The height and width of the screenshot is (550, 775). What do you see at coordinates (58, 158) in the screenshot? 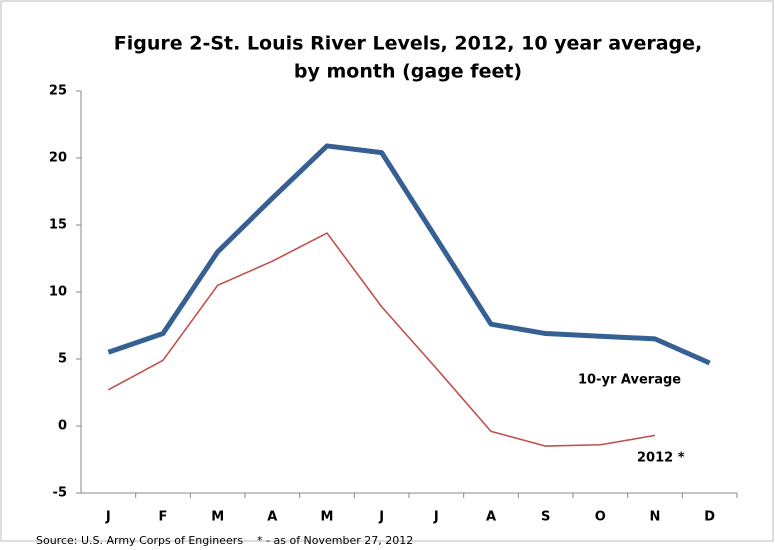
I see `y-tick-label: 20` at bounding box center [58, 158].